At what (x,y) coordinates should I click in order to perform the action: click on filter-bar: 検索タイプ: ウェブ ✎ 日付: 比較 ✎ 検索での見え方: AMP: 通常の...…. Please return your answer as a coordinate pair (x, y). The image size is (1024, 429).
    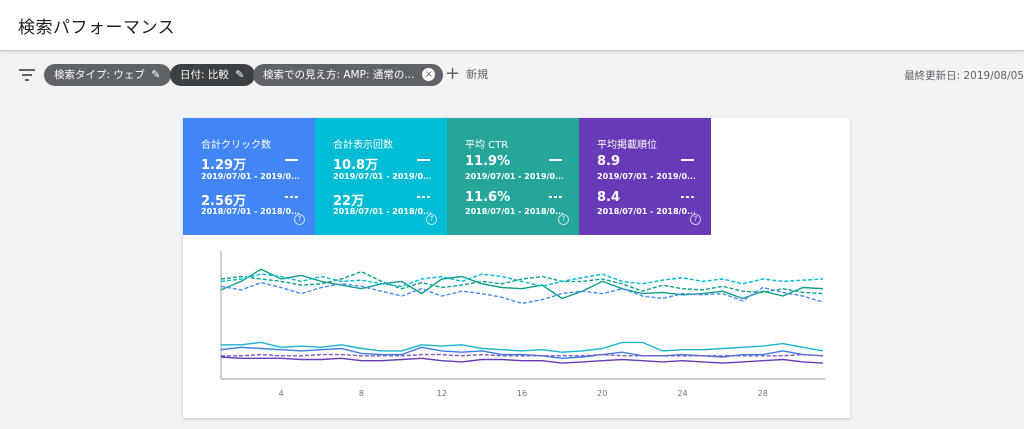
    Looking at the image, I should click on (512, 75).